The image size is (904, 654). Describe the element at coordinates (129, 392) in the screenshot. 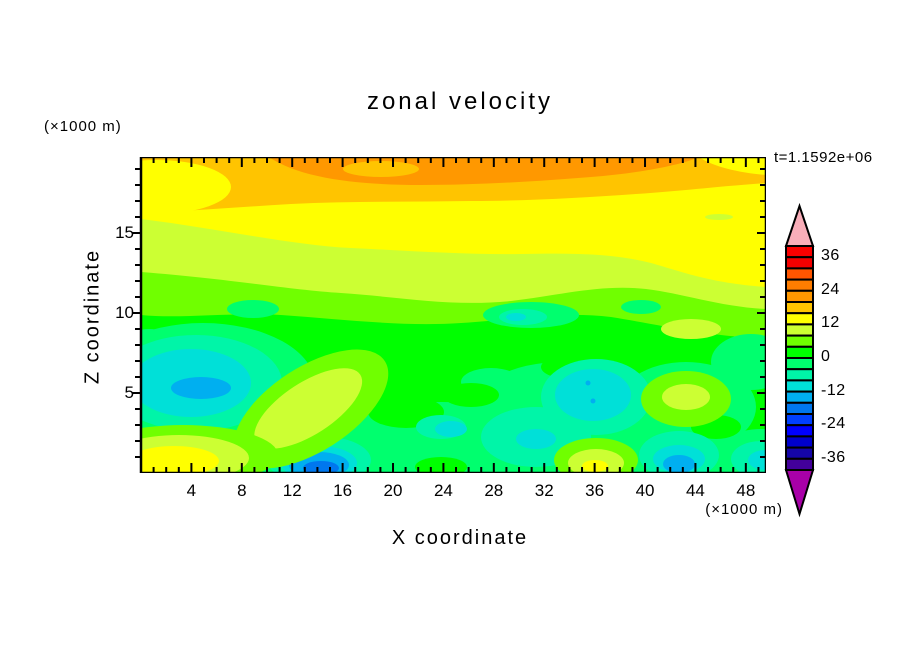

I see `y-tick-label: 5` at that location.